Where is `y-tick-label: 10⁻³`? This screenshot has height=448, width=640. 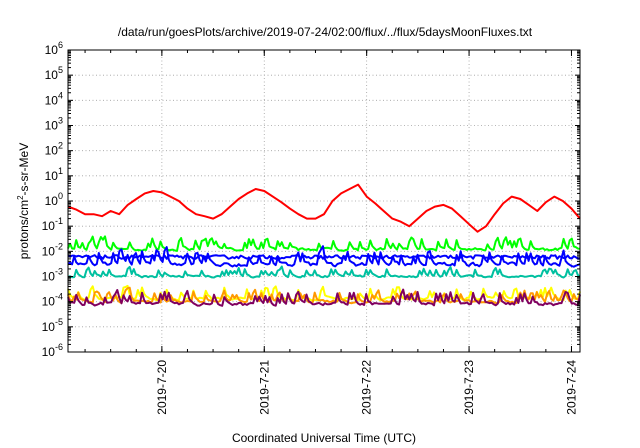 y-tick-label: 10⁻³ is located at coordinates (52, 275).